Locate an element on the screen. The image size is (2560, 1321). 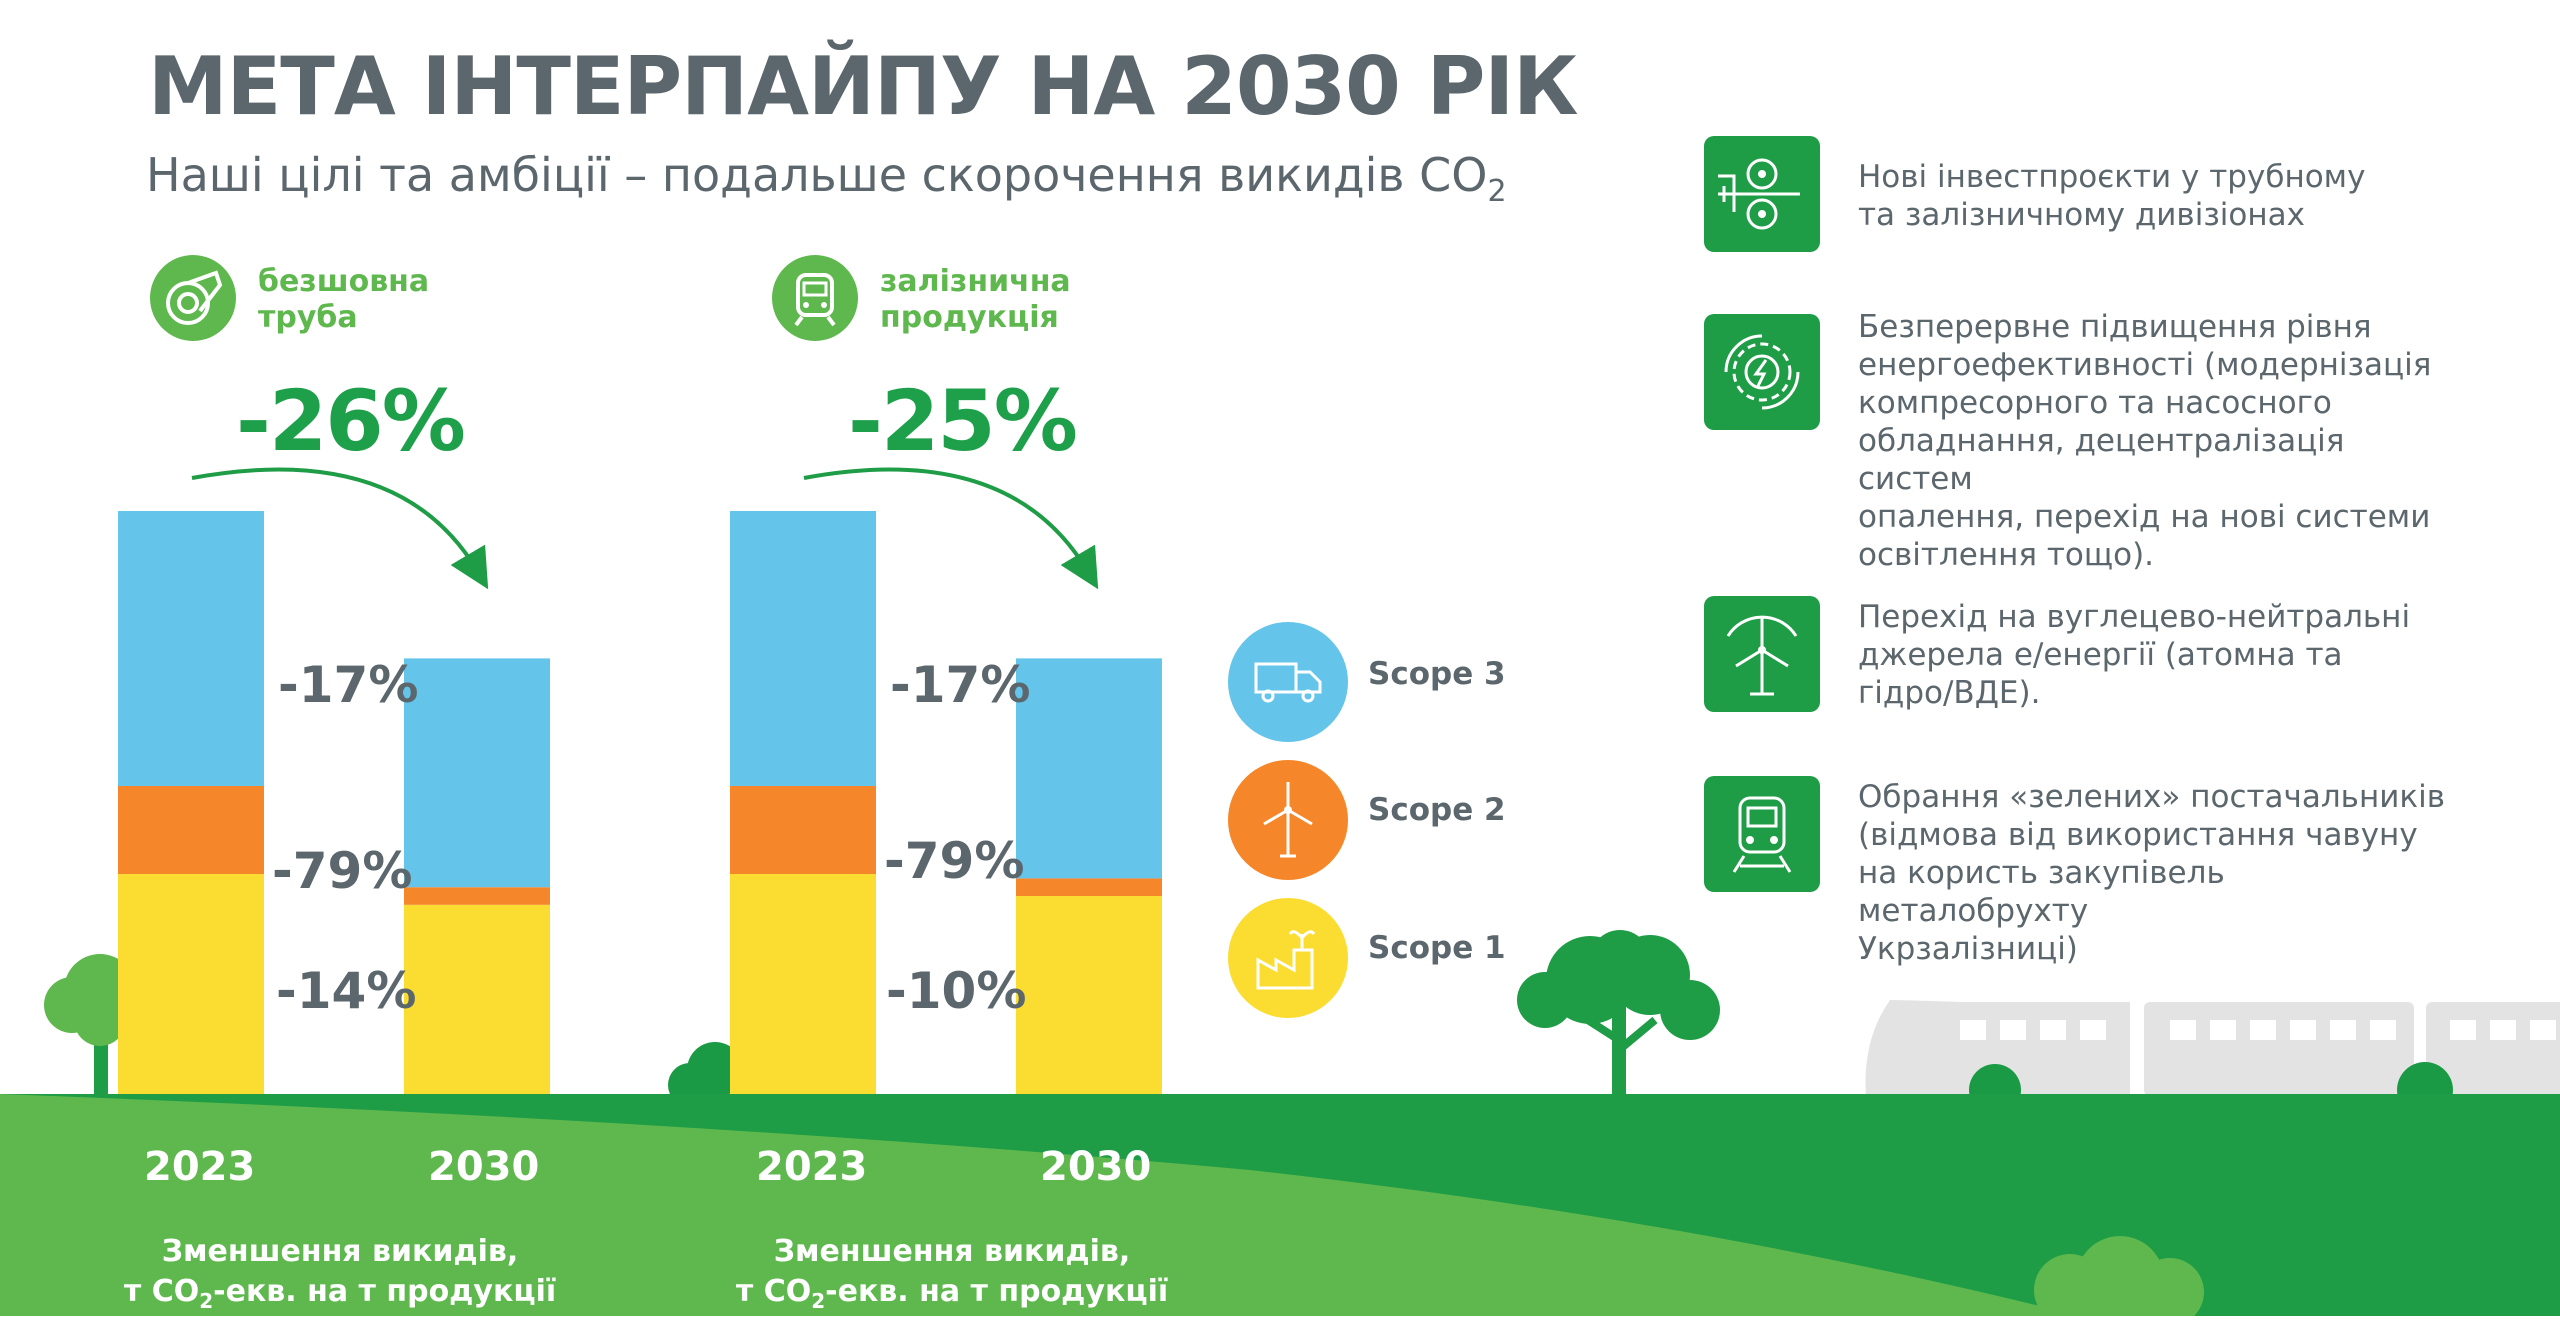
year-label-rail-2023: 2023 is located at coordinates (811, 1167).